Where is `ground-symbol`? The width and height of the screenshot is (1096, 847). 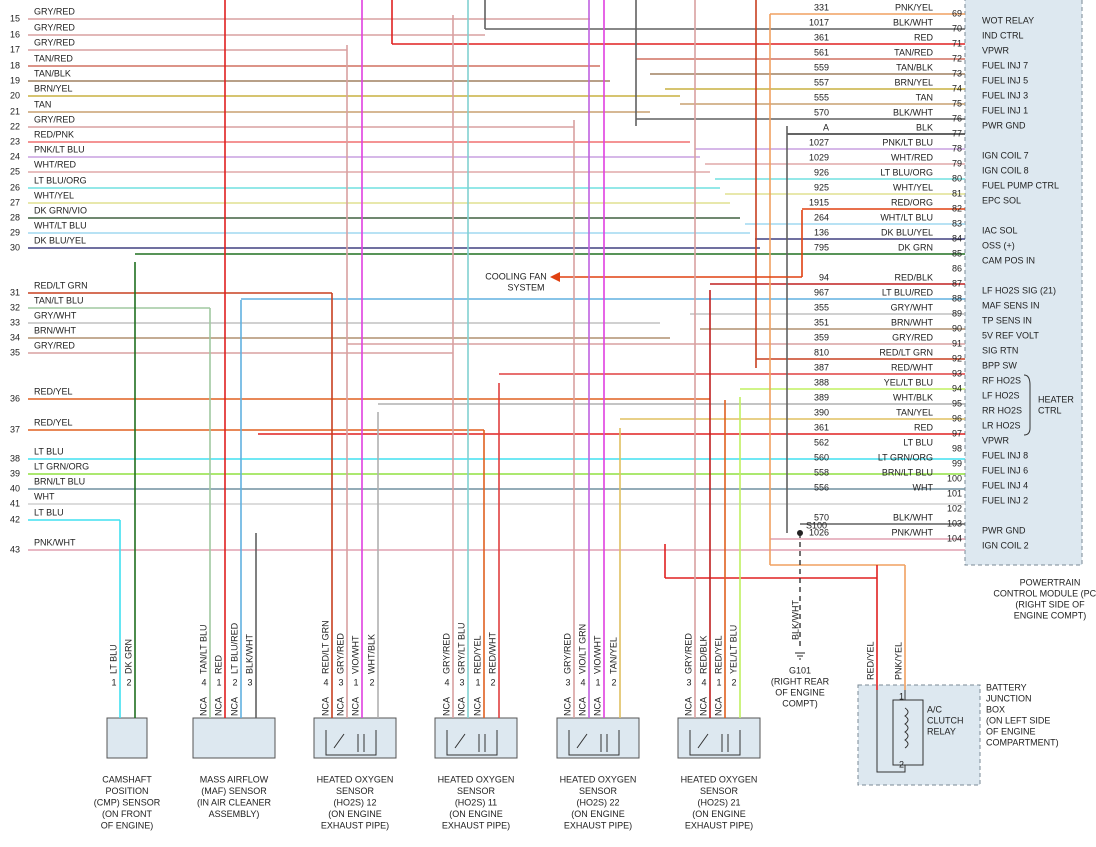
ground-symbol is located at coordinates (800, 656).